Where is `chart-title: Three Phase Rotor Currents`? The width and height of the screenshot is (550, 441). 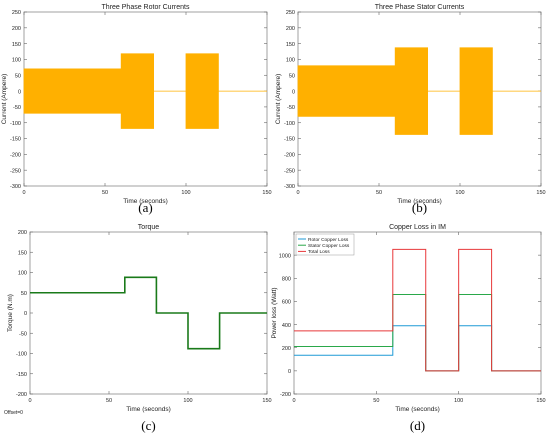
chart-title: Three Phase Rotor Currents is located at coordinates (146, 7).